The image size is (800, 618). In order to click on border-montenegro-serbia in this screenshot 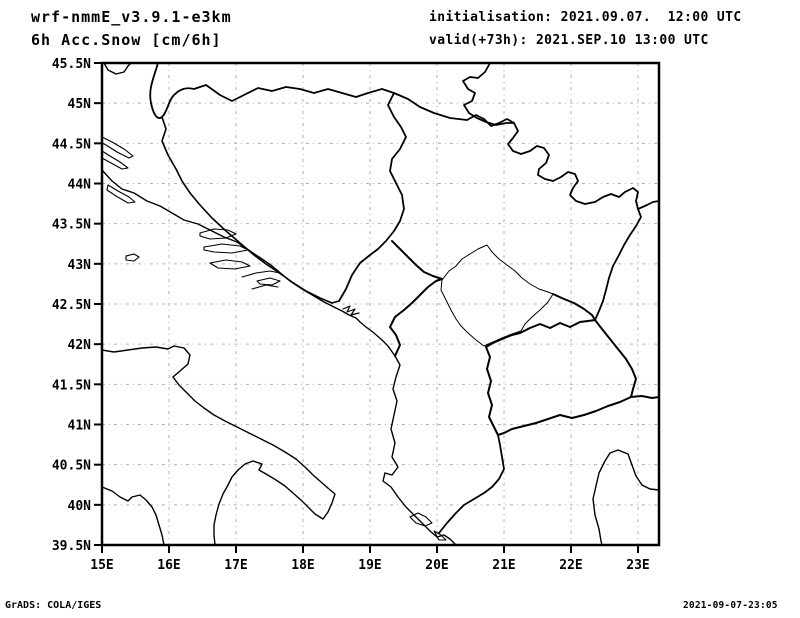, I will do `click(417, 260)`.